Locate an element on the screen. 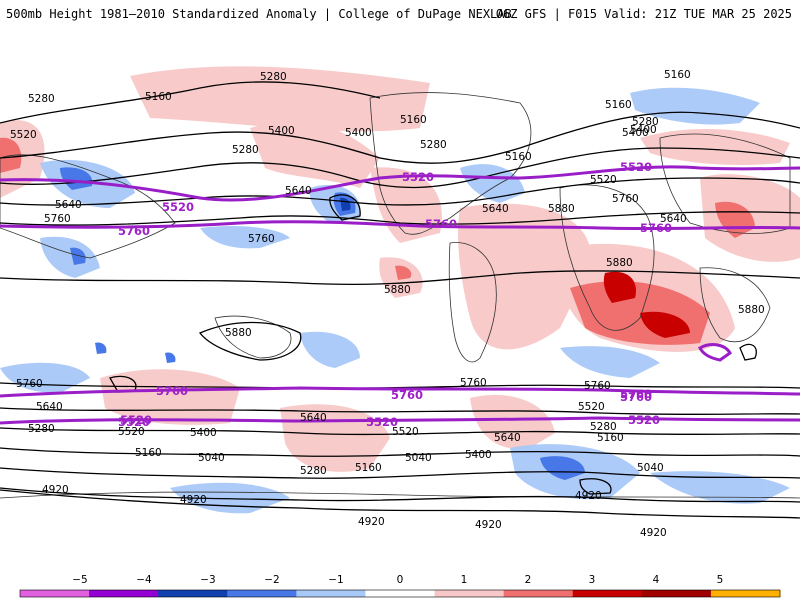 The height and width of the screenshot is (604, 800). colorbar-tick-label: −1 is located at coordinates (335, 580).